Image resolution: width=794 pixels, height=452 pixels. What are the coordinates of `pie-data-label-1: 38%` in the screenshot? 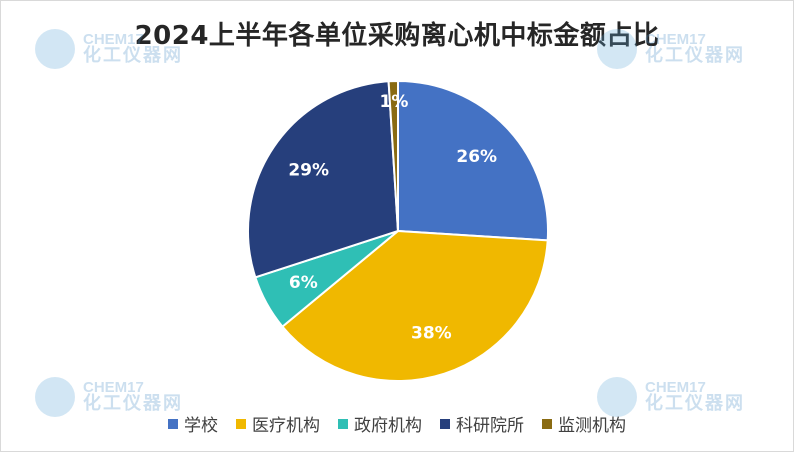 It's located at (431, 334).